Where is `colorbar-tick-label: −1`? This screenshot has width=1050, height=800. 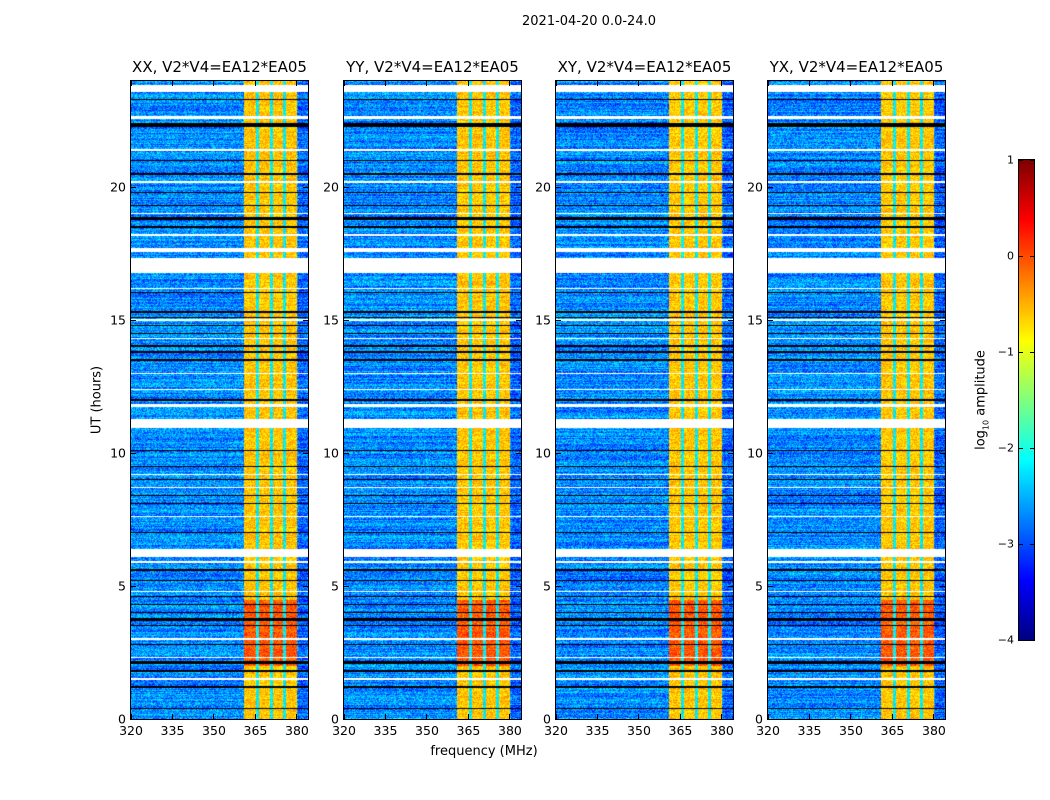
colorbar-tick-label: −1 is located at coordinates (1005, 352).